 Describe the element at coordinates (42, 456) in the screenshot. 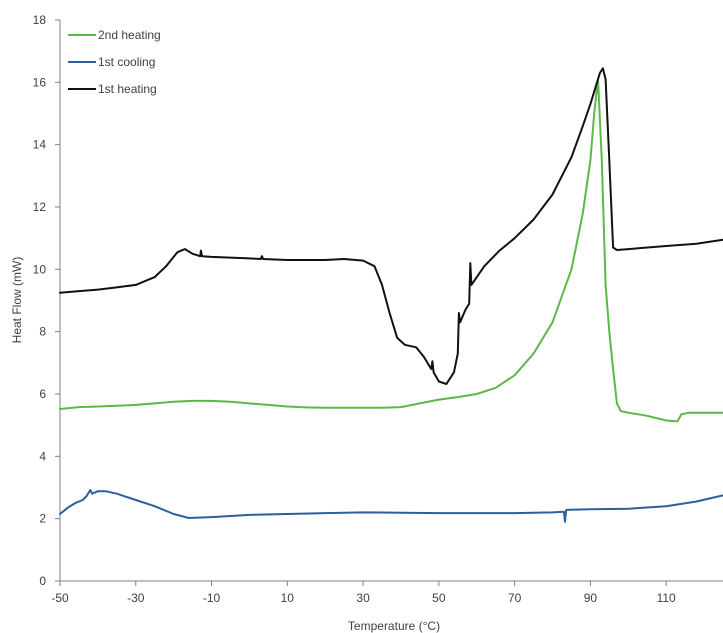

I see `y-tick-label: 4` at that location.